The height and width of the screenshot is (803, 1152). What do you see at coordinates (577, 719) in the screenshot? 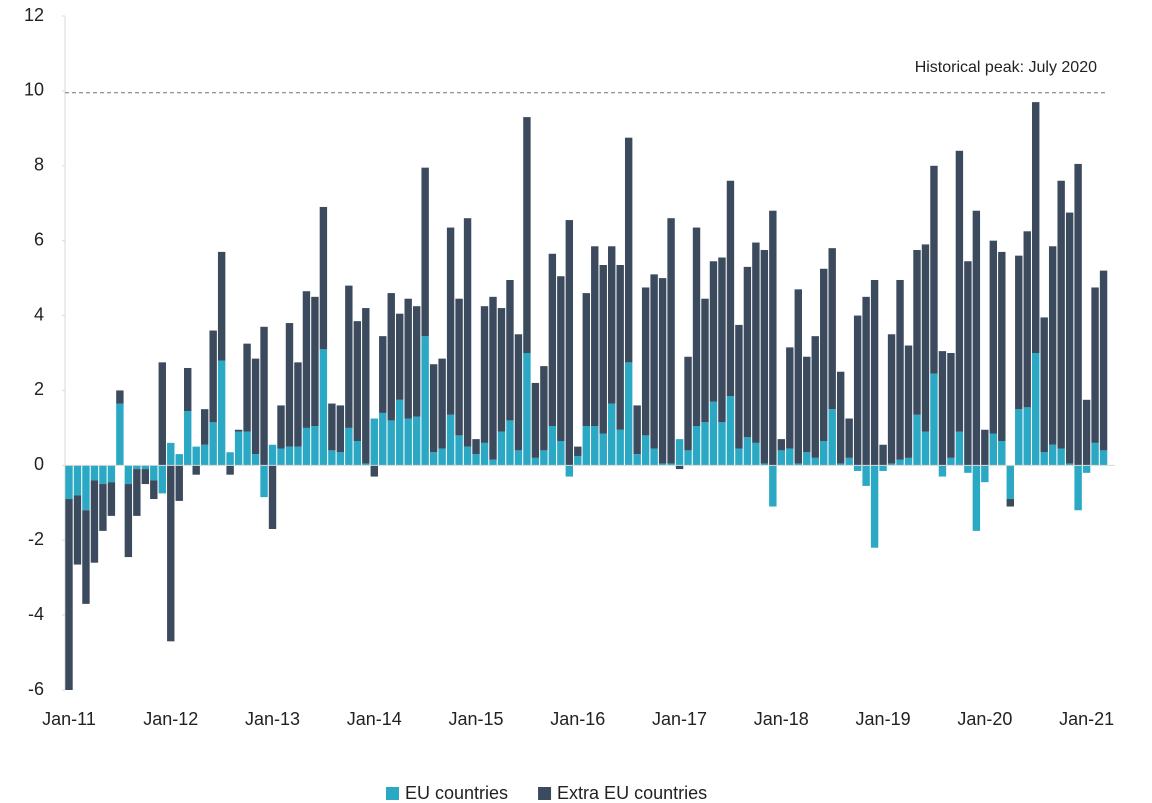
I see `x-tick-label: Jan-16` at bounding box center [577, 719].